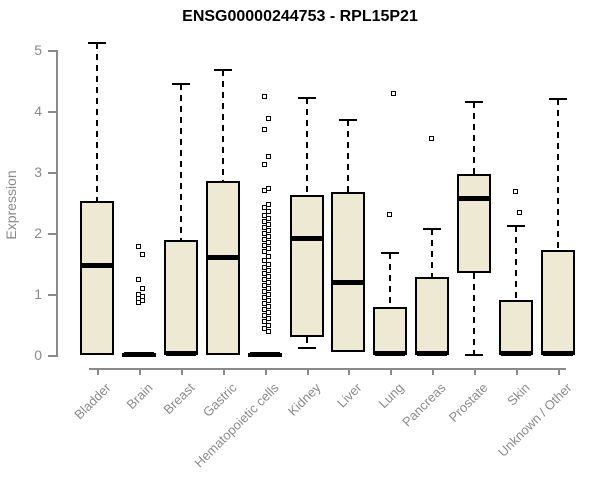  I want to click on y-tick-label: 3, so click(38, 172).